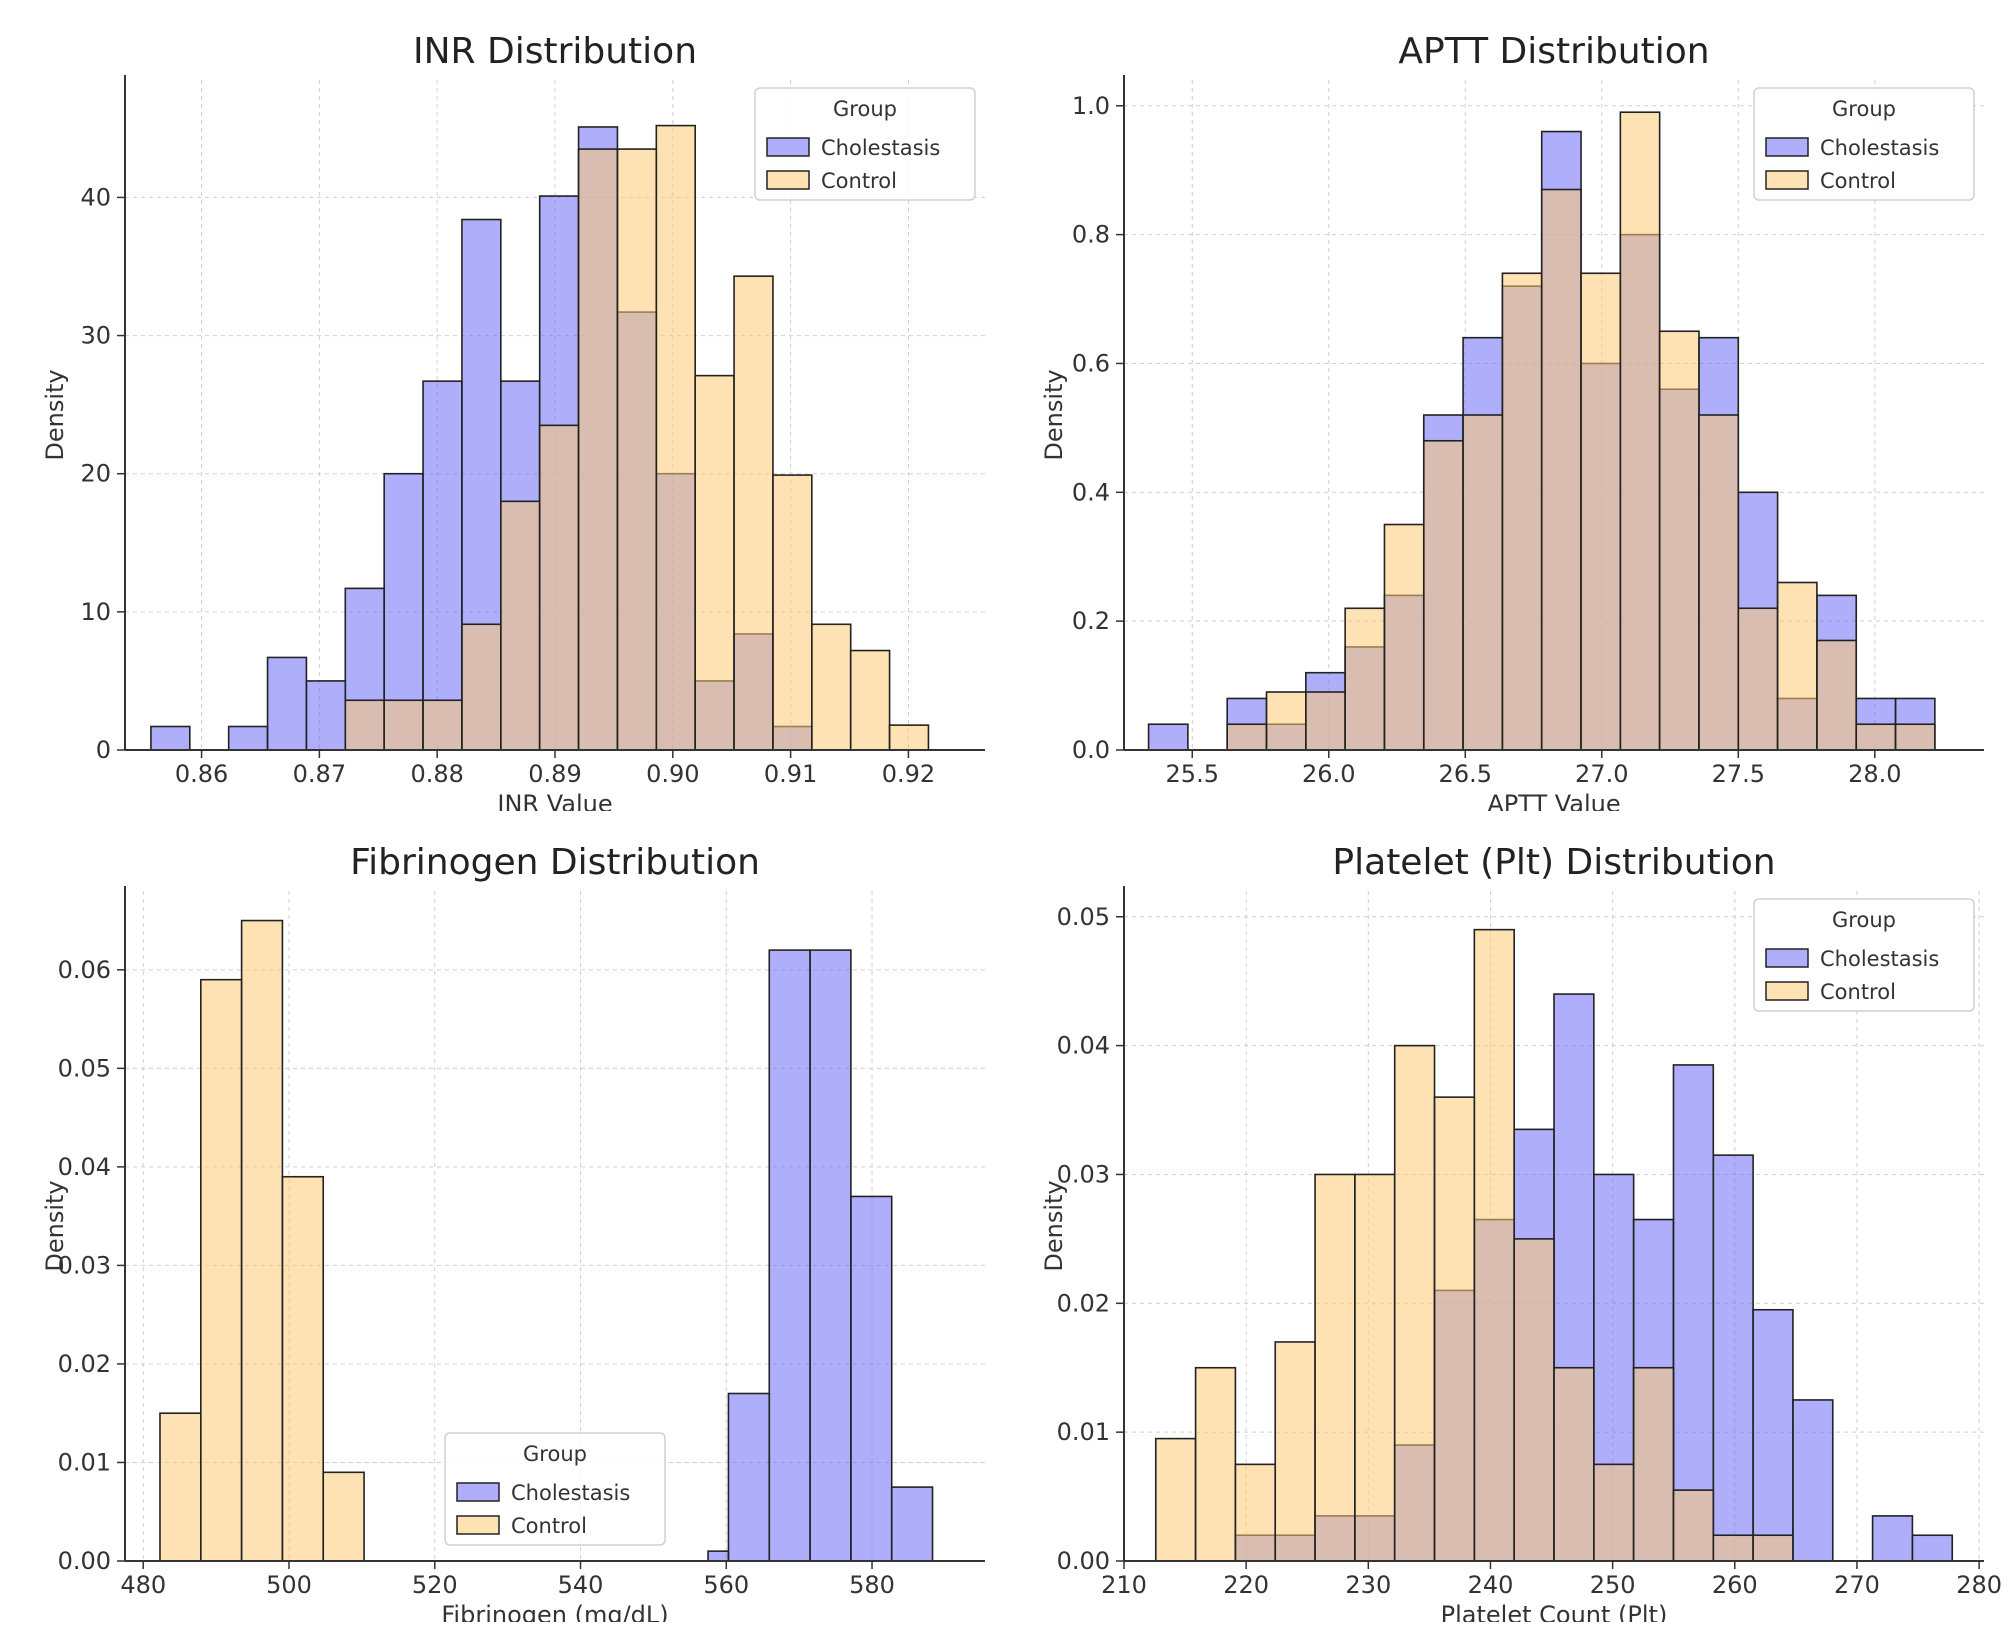 The width and height of the screenshot is (2008, 1626). Describe the element at coordinates (554, 774) in the screenshot. I see `x-tick-label: 0.89` at that location.